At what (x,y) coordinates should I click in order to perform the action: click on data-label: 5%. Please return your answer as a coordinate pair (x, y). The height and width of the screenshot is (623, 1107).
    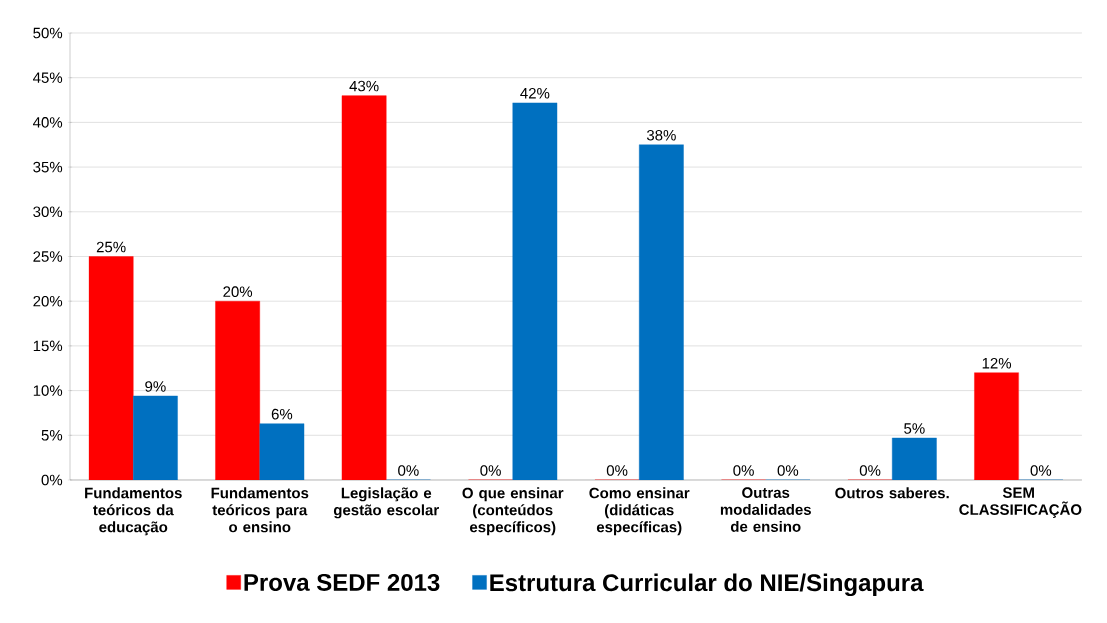
    Looking at the image, I should click on (914, 428).